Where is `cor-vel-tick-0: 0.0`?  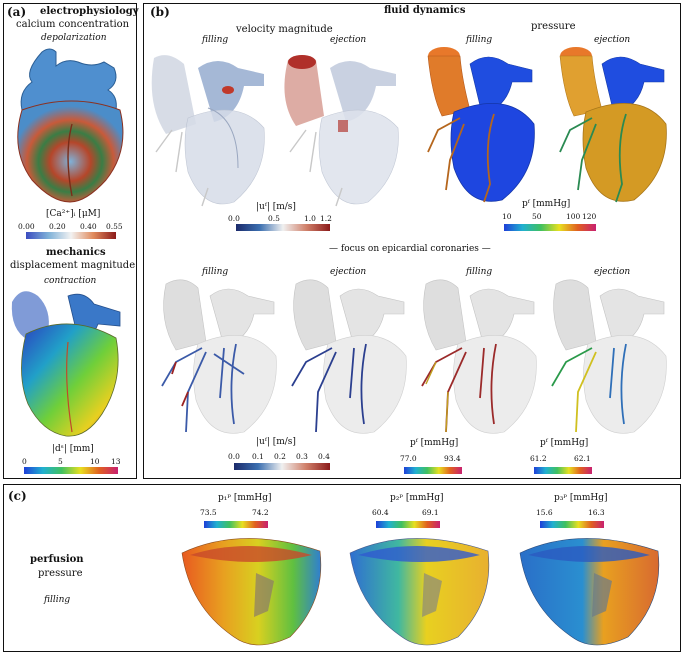
cor-vel-tick-0: 0.0 is located at coordinates (234, 456).